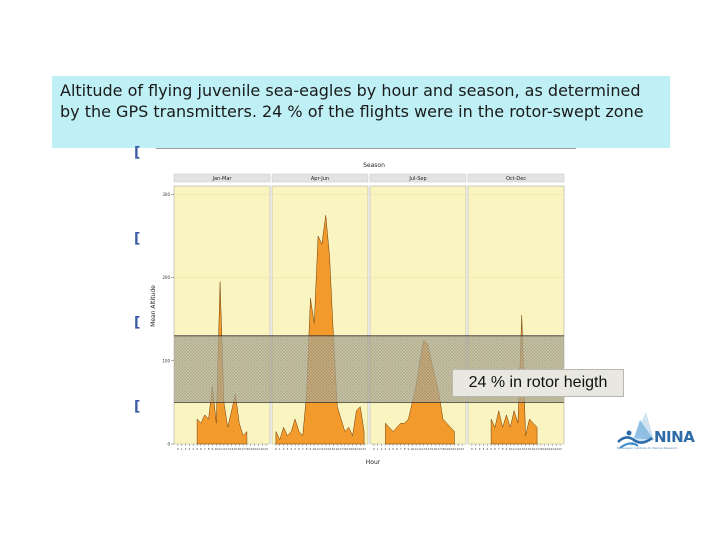  What do you see at coordinates (647, 448) in the screenshot?
I see `logo-subtitle: Norwegian Institute for Nature Research` at bounding box center [647, 448].